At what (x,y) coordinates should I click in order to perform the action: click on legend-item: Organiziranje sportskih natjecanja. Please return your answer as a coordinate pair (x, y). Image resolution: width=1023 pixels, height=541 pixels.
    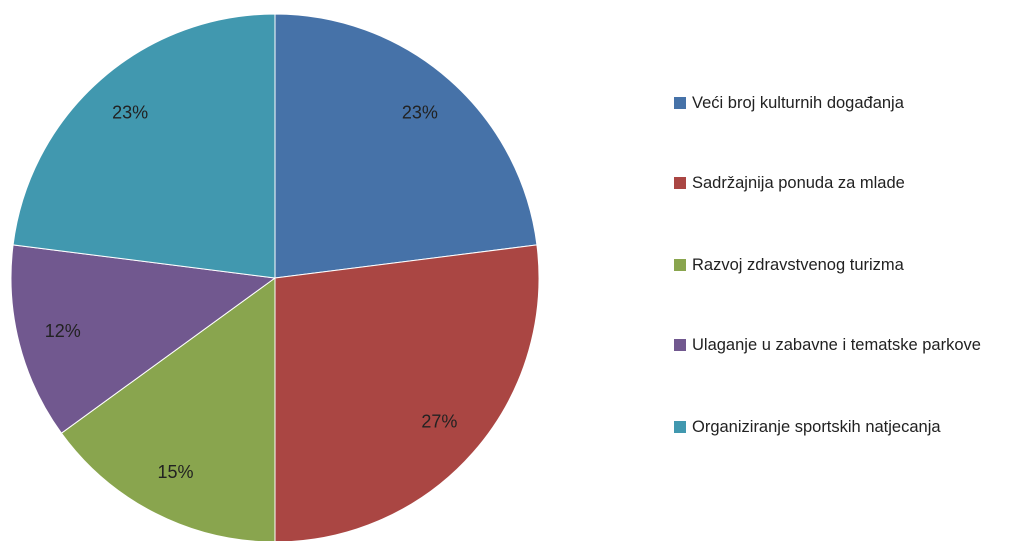
    Looking at the image, I should click on (847, 427).